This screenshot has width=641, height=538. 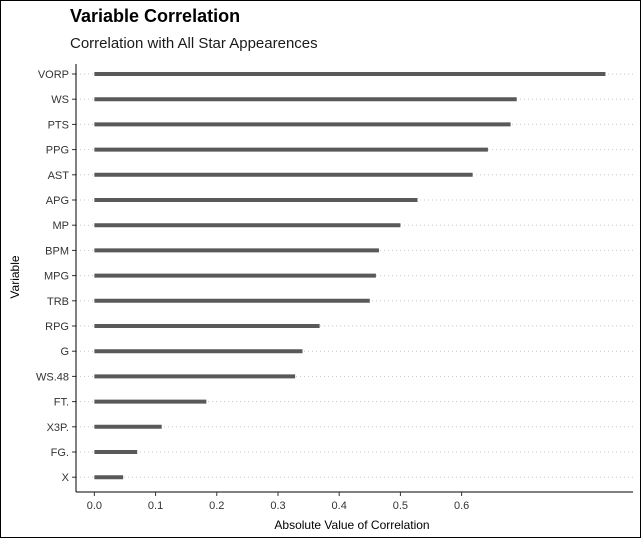 What do you see at coordinates (194, 43) in the screenshot?
I see `chart-subtitle: Correlation with All Star Appearences` at bounding box center [194, 43].